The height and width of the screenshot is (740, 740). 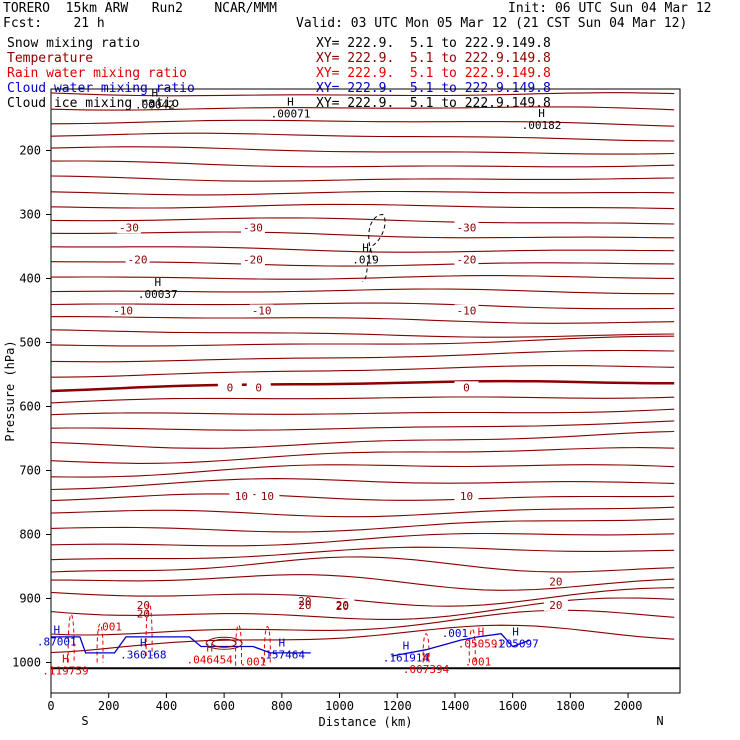 What do you see at coordinates (374, 248) in the screenshot?
I see `snow-contour` at bounding box center [374, 248].